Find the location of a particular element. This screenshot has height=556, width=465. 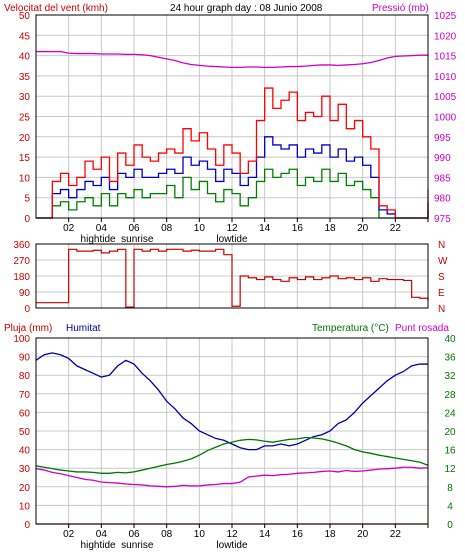

y-tick-label-right: 985 is located at coordinates (442, 178).